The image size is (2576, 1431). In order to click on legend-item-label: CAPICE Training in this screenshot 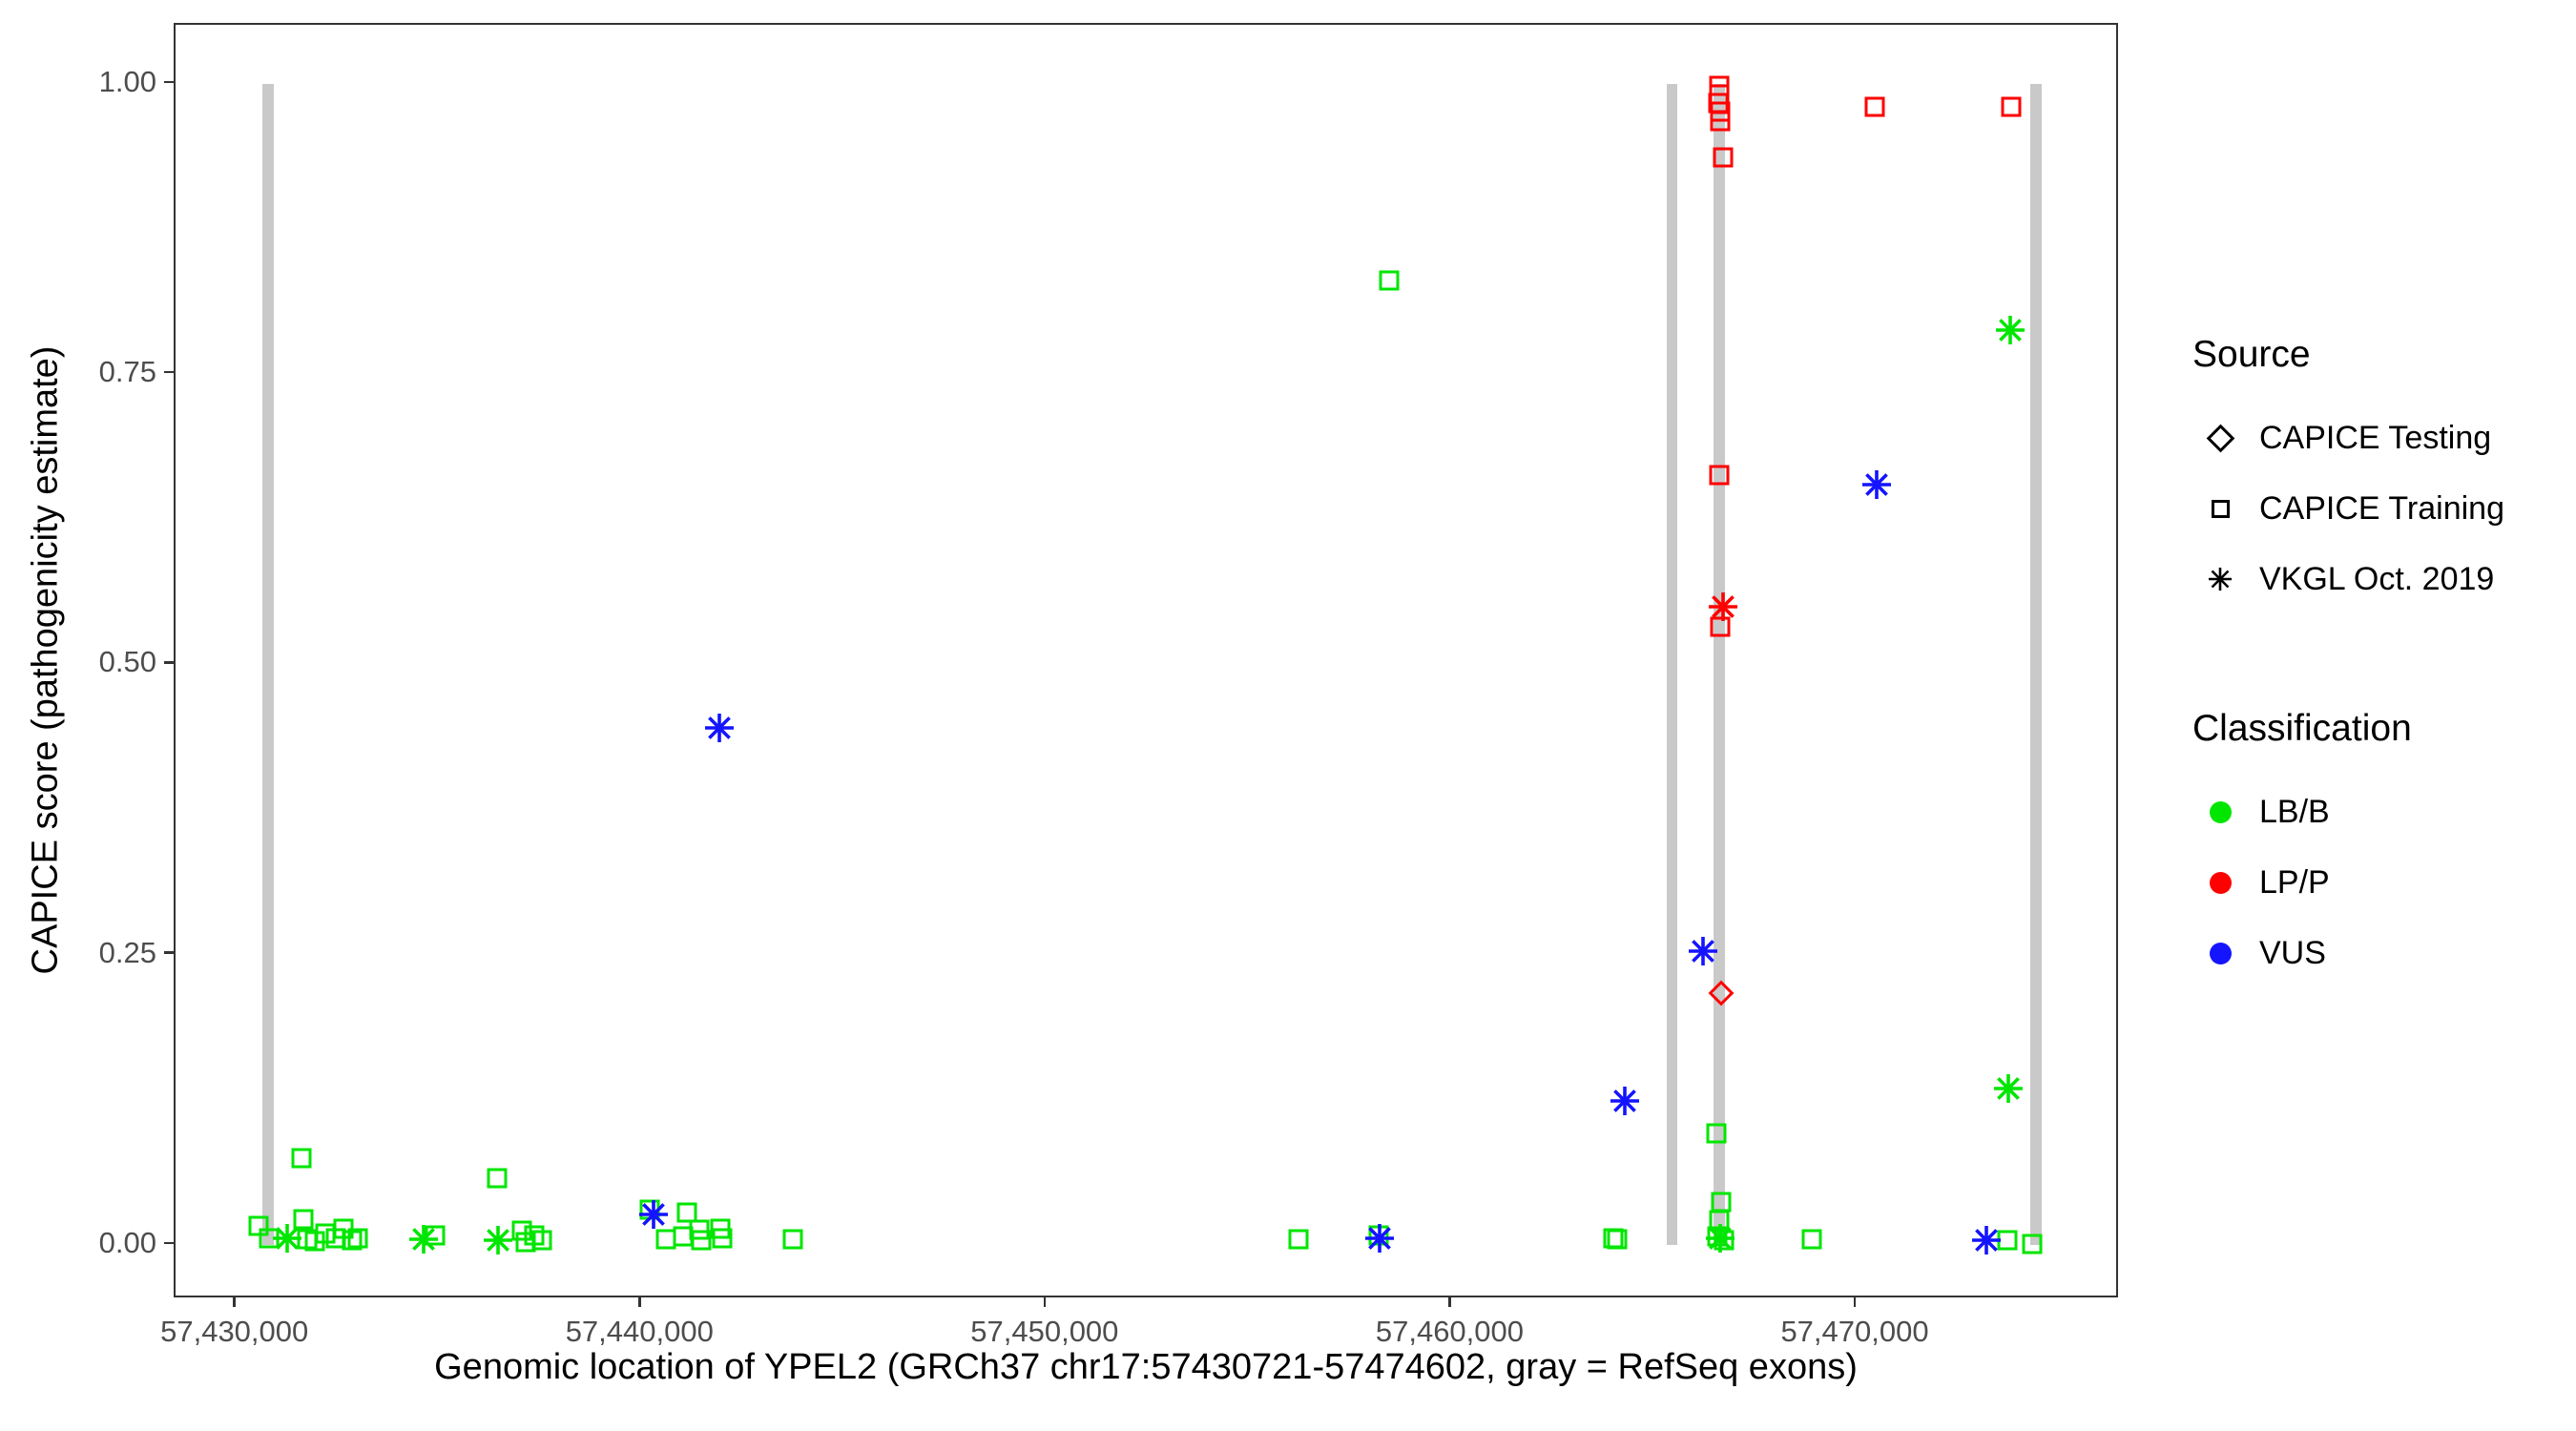, I will do `click(2381, 508)`.